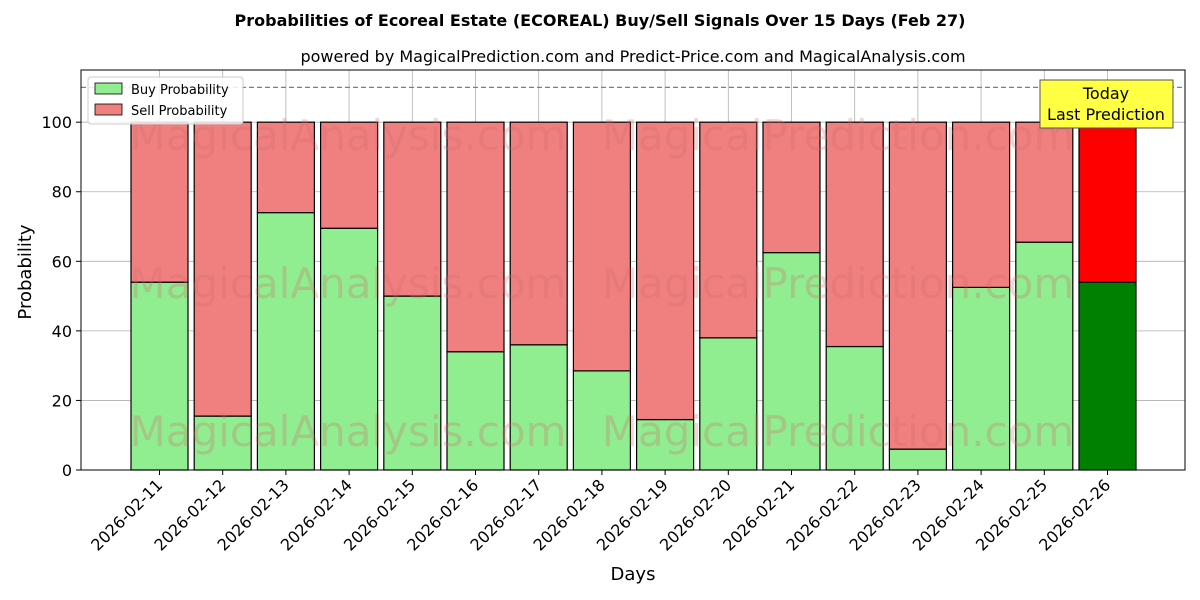 This screenshot has height=600, width=1200. I want to click on annotation-line-2: Last Prediction, so click(1106, 114).